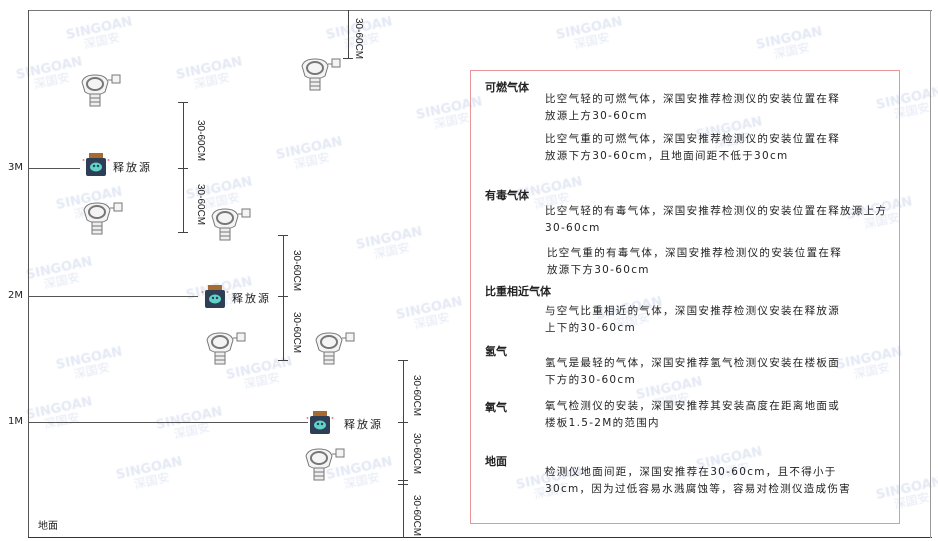 The height and width of the screenshot is (541, 938). Describe the element at coordinates (480, 537) in the screenshot. I see `ground-line` at that location.